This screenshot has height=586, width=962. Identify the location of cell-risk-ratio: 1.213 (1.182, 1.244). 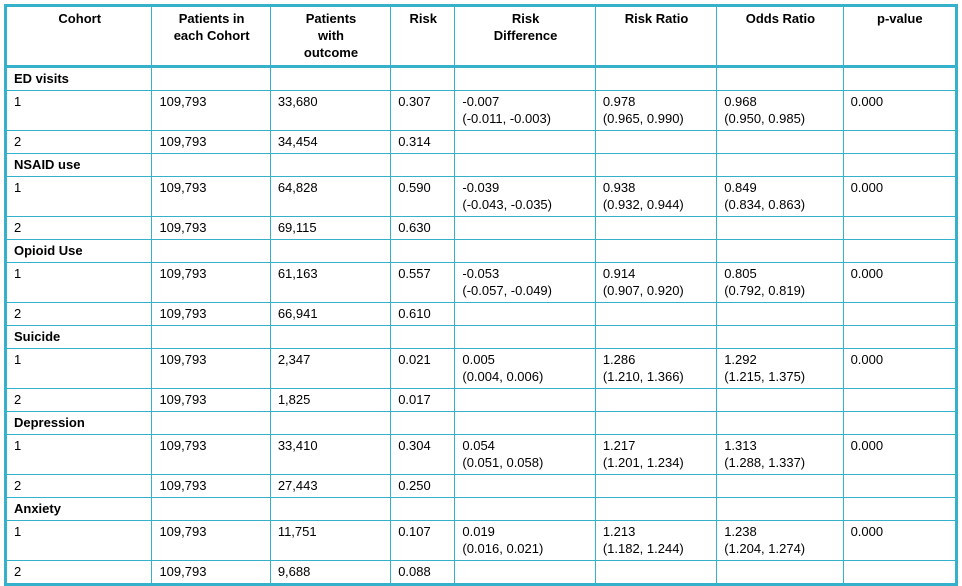
(656, 540).